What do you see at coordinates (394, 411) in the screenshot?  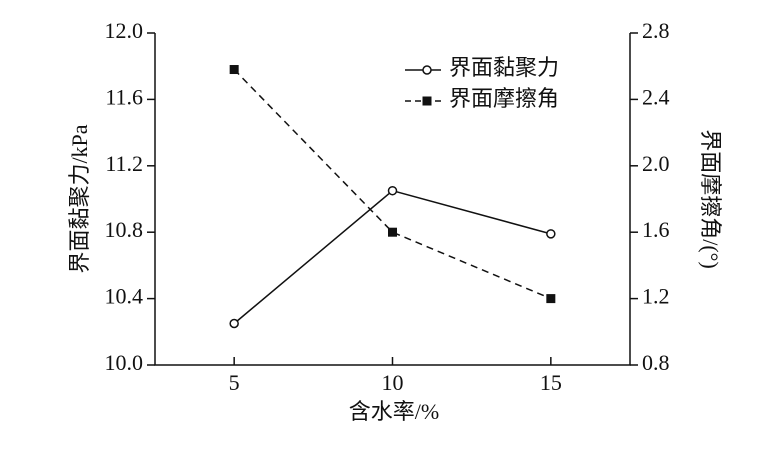 I see `x-axis-label: 含水率/%` at bounding box center [394, 411].